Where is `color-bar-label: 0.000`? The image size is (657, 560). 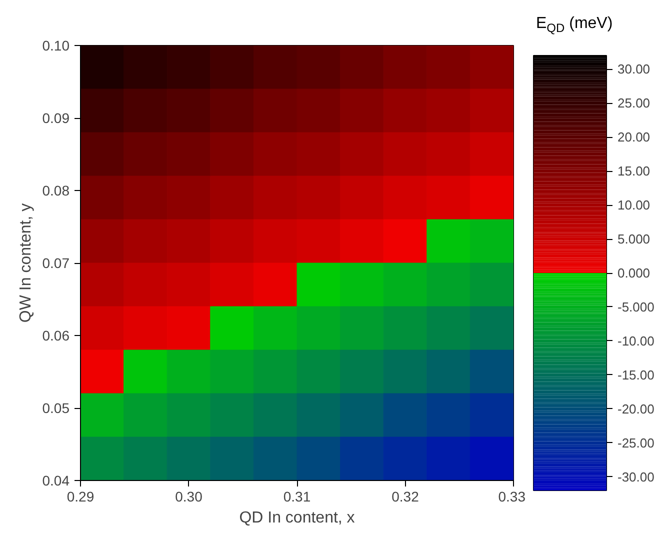
color-bar-label: 0.000 is located at coordinates (634, 273).